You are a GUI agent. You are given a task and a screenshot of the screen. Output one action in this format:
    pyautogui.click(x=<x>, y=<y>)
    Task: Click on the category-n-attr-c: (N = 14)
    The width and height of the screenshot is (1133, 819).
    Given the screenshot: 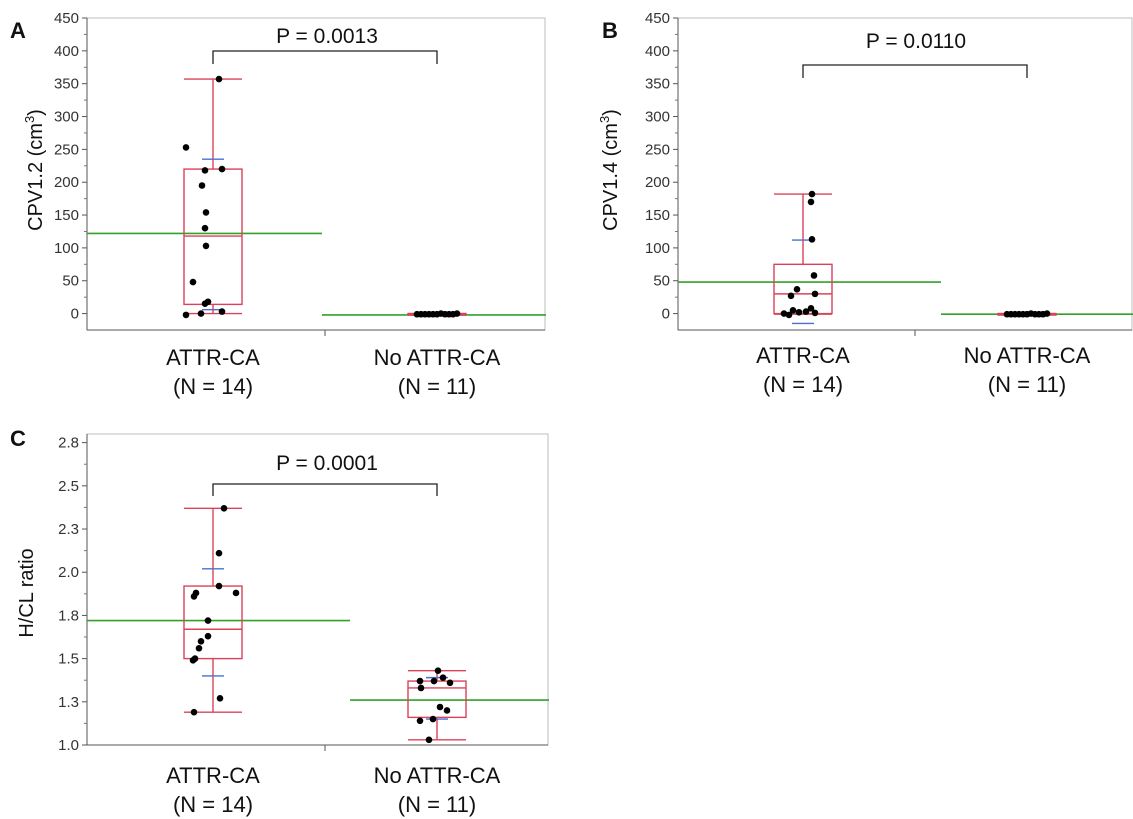 What is the action you would take?
    pyautogui.click(x=213, y=804)
    